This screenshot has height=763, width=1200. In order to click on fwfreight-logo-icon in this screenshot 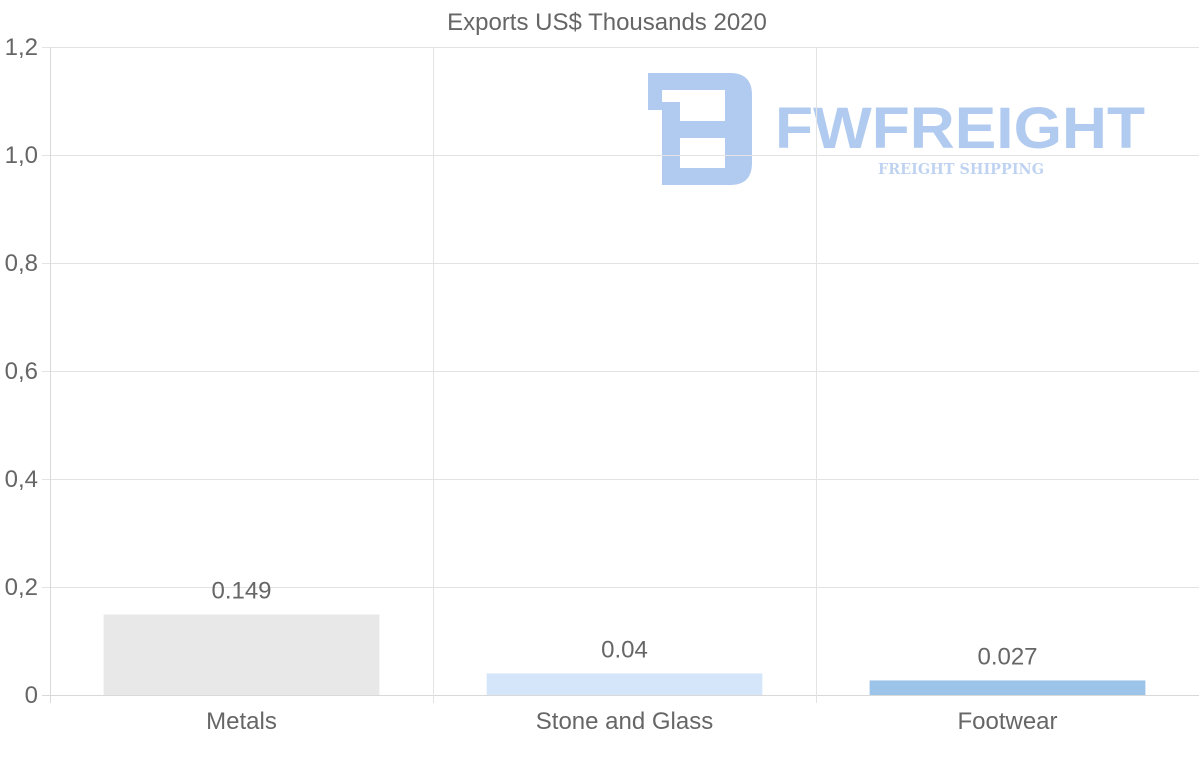, I will do `click(700, 129)`.